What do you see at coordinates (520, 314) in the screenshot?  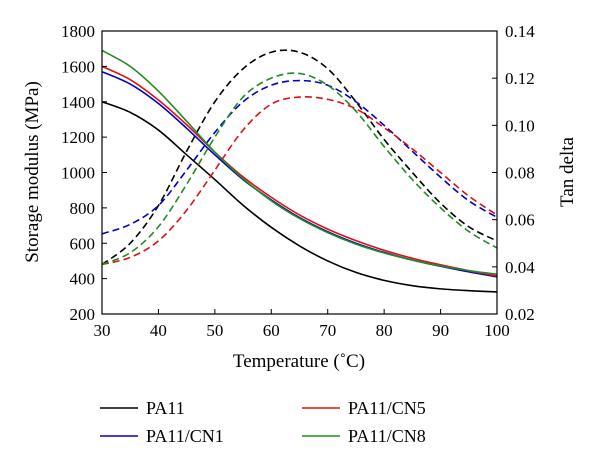 I see `y-right-tick-label: 0.02` at bounding box center [520, 314].